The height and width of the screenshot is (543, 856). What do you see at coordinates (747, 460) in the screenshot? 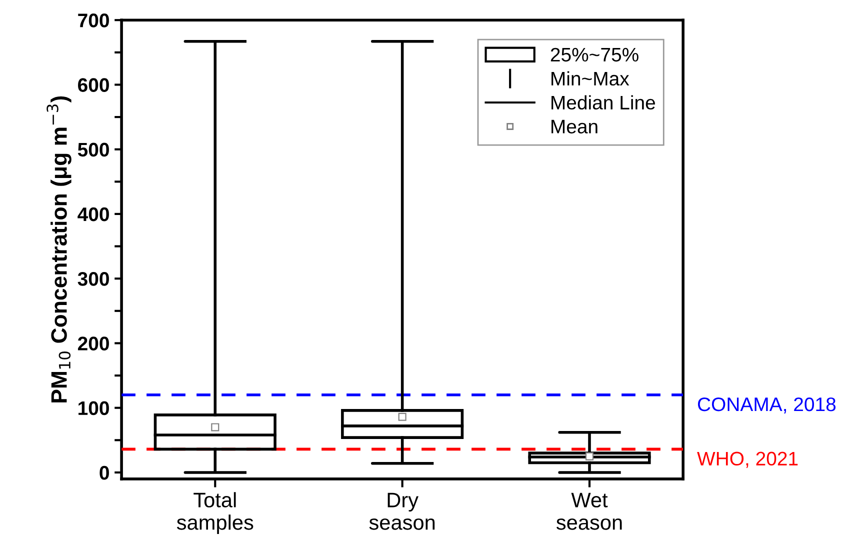
I see `ref-line-label: WHO, 2021` at bounding box center [747, 460].